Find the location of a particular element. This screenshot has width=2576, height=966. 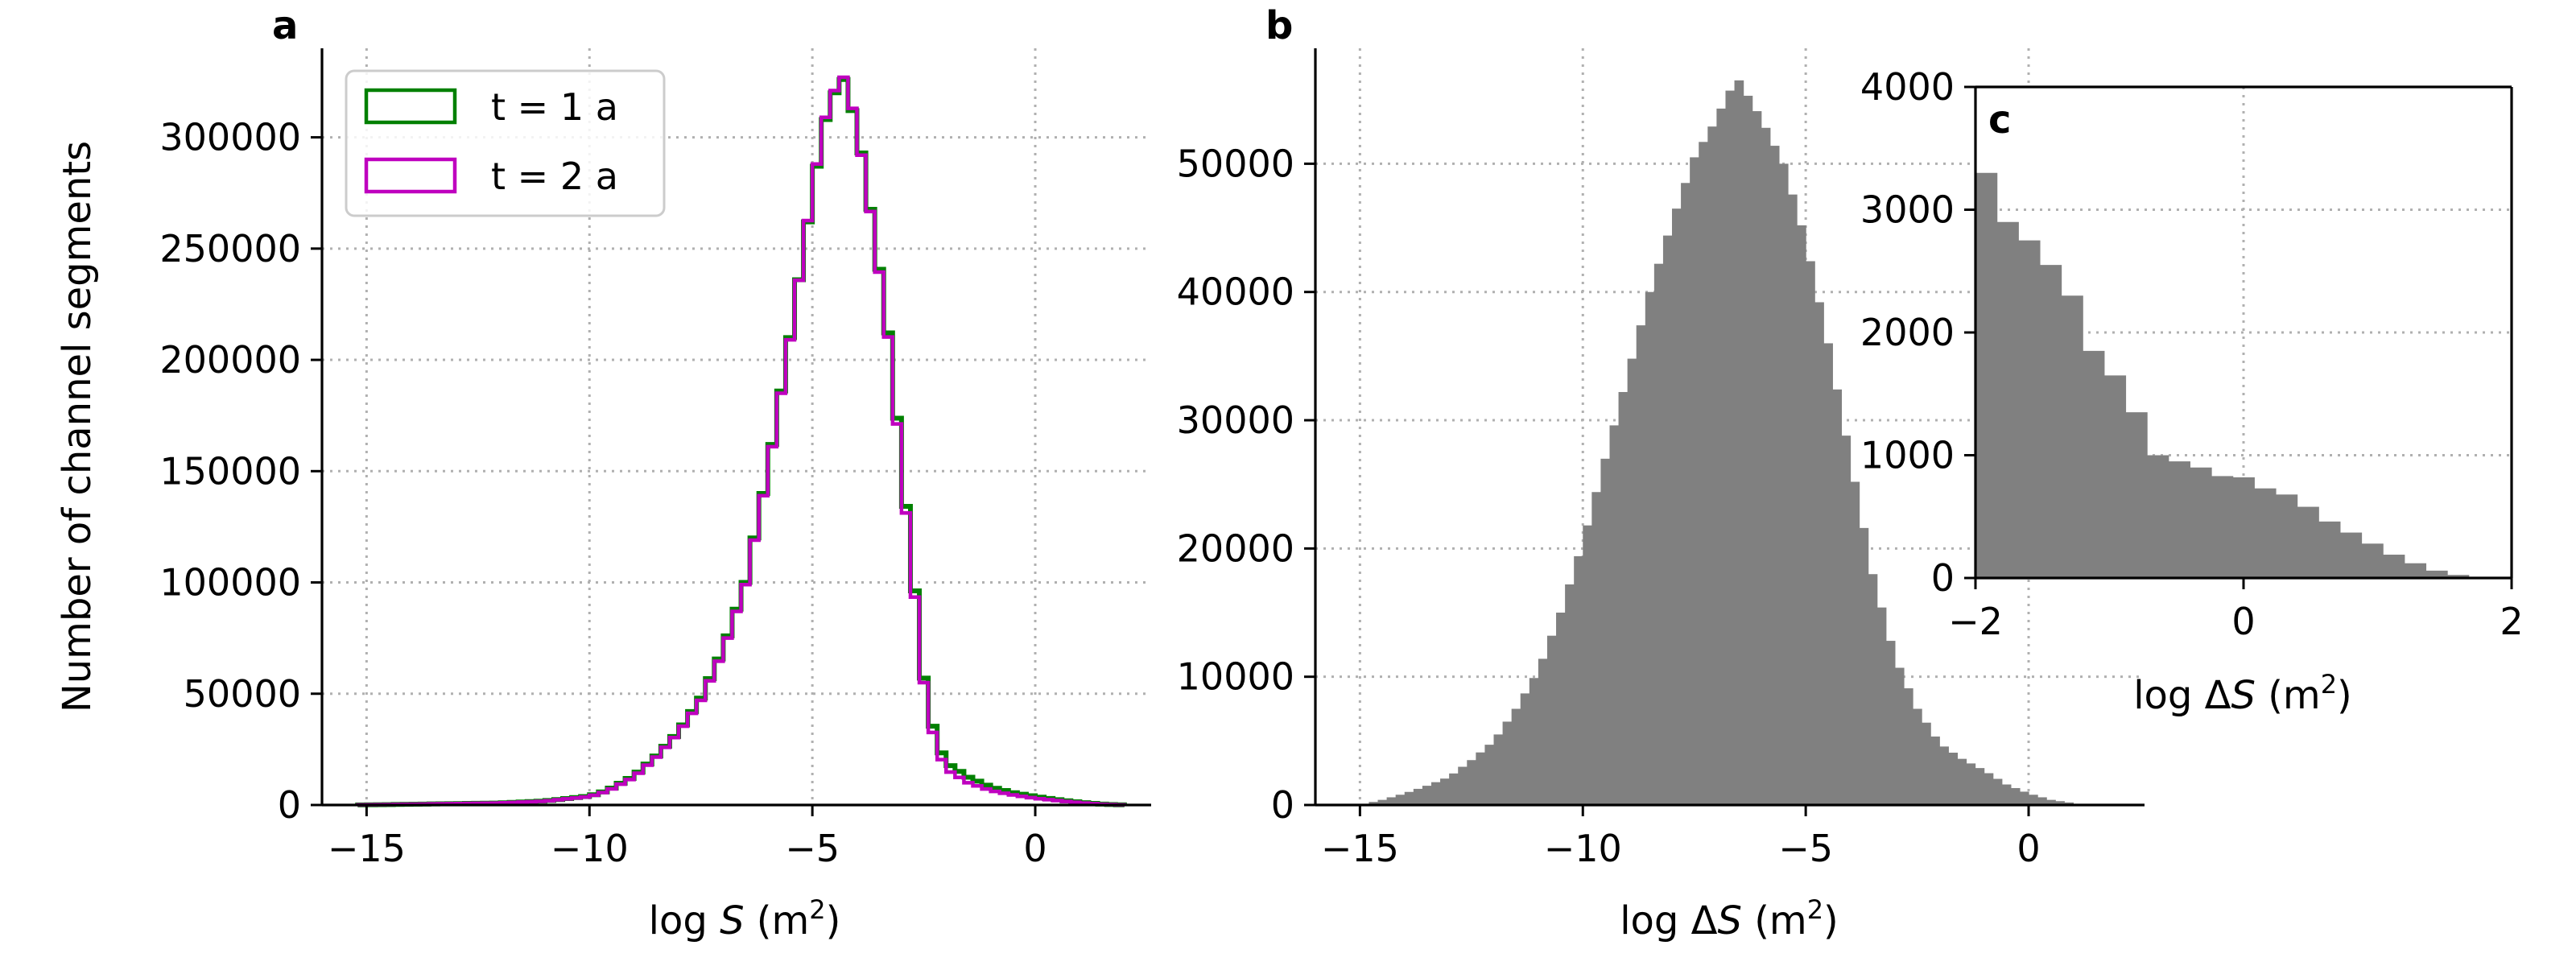

panel-a-y-tick-label: 150000 is located at coordinates (230, 471).